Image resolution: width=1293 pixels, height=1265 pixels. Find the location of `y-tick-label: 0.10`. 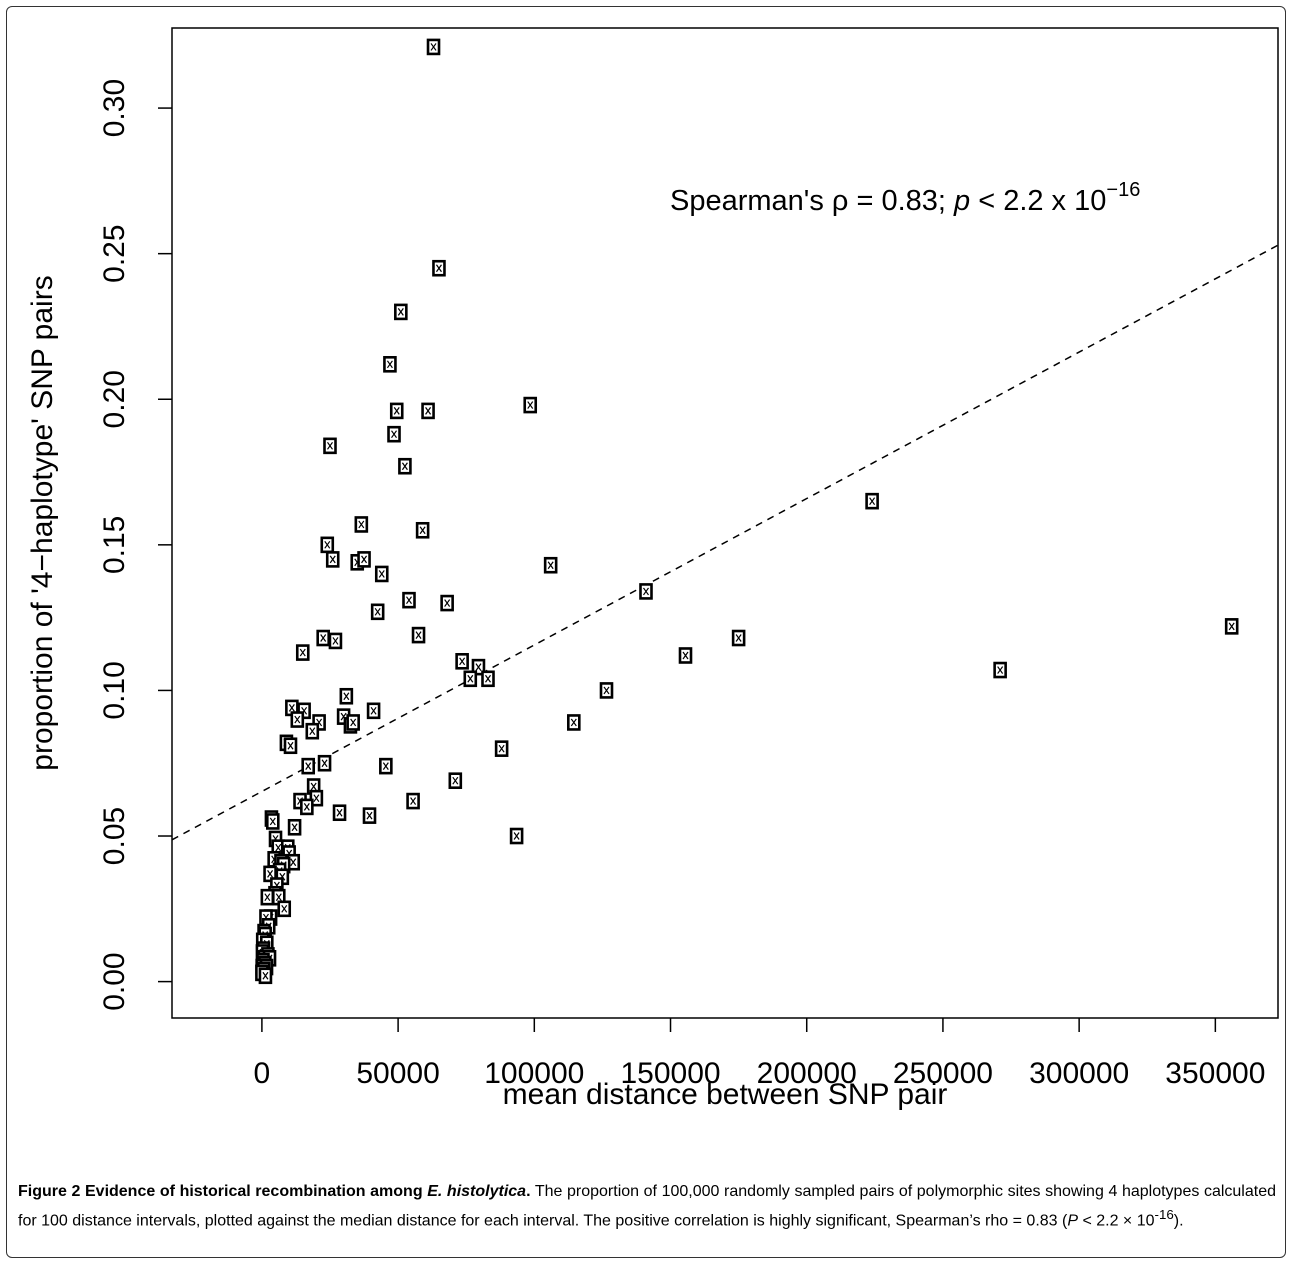

y-tick-label: 0.10 is located at coordinates (114, 690).